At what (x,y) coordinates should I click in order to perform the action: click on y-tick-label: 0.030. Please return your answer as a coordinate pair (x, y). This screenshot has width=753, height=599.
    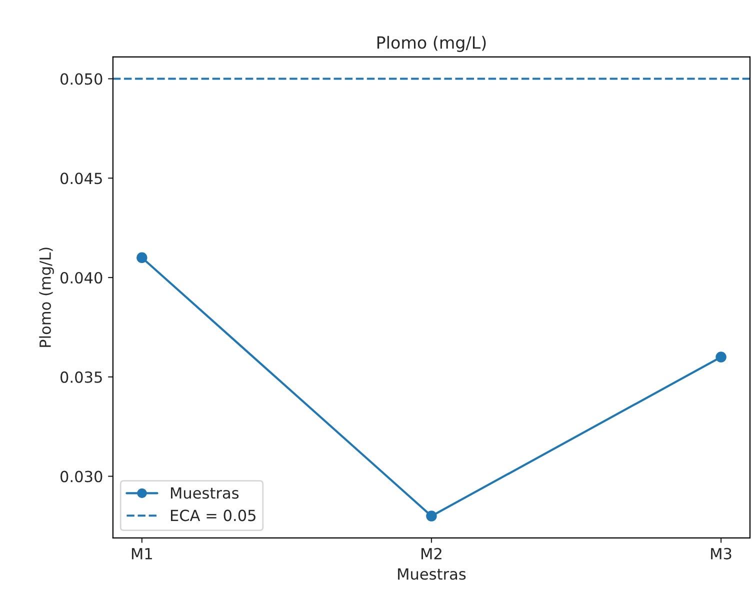
    Looking at the image, I should click on (81, 476).